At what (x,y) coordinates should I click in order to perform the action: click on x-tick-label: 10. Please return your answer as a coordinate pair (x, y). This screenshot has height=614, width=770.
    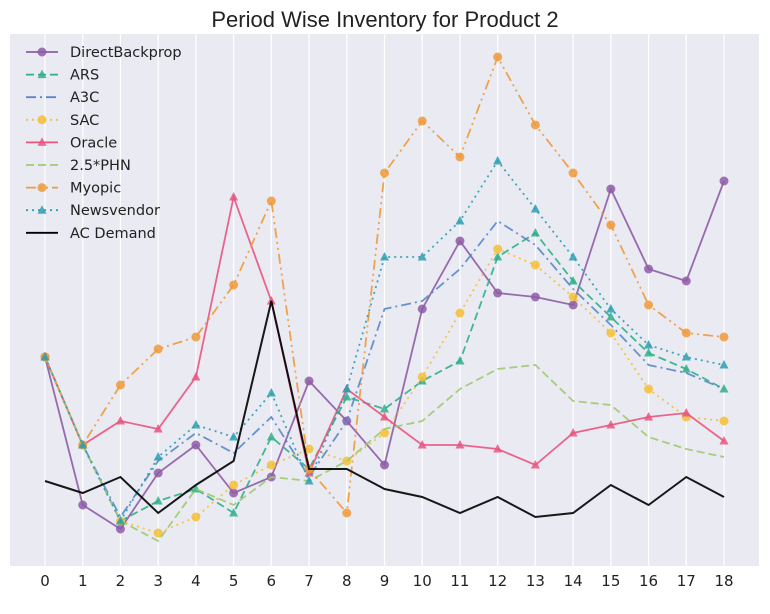
    Looking at the image, I should click on (422, 581).